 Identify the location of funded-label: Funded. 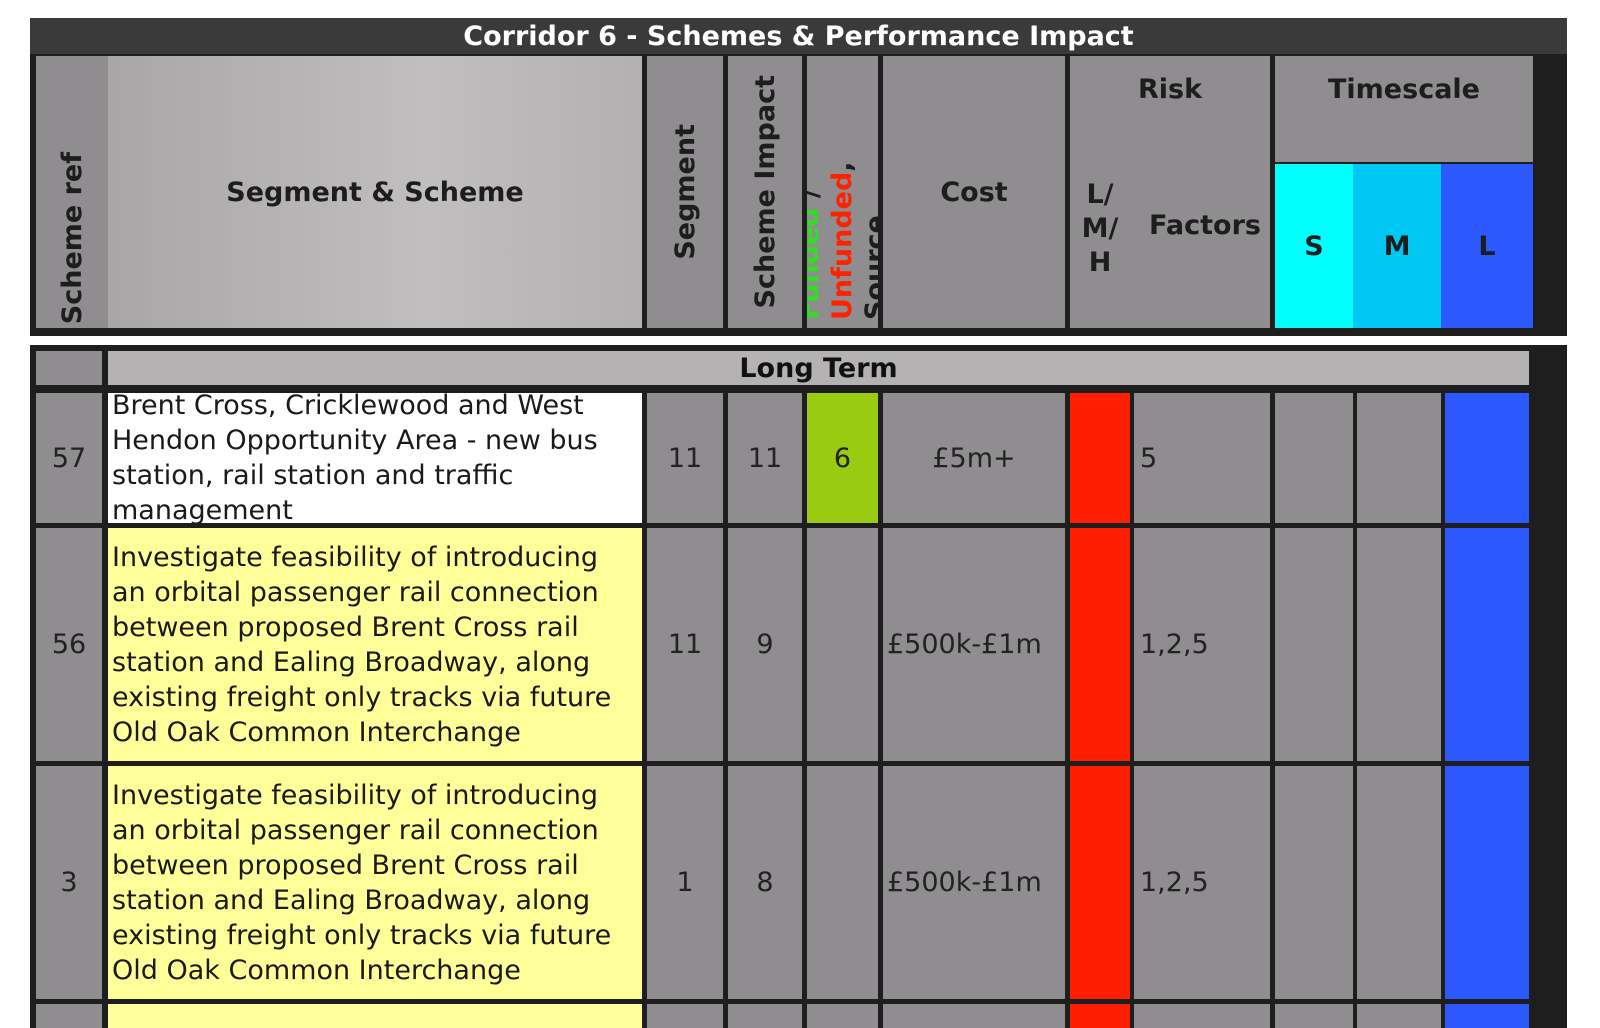
(816, 263).